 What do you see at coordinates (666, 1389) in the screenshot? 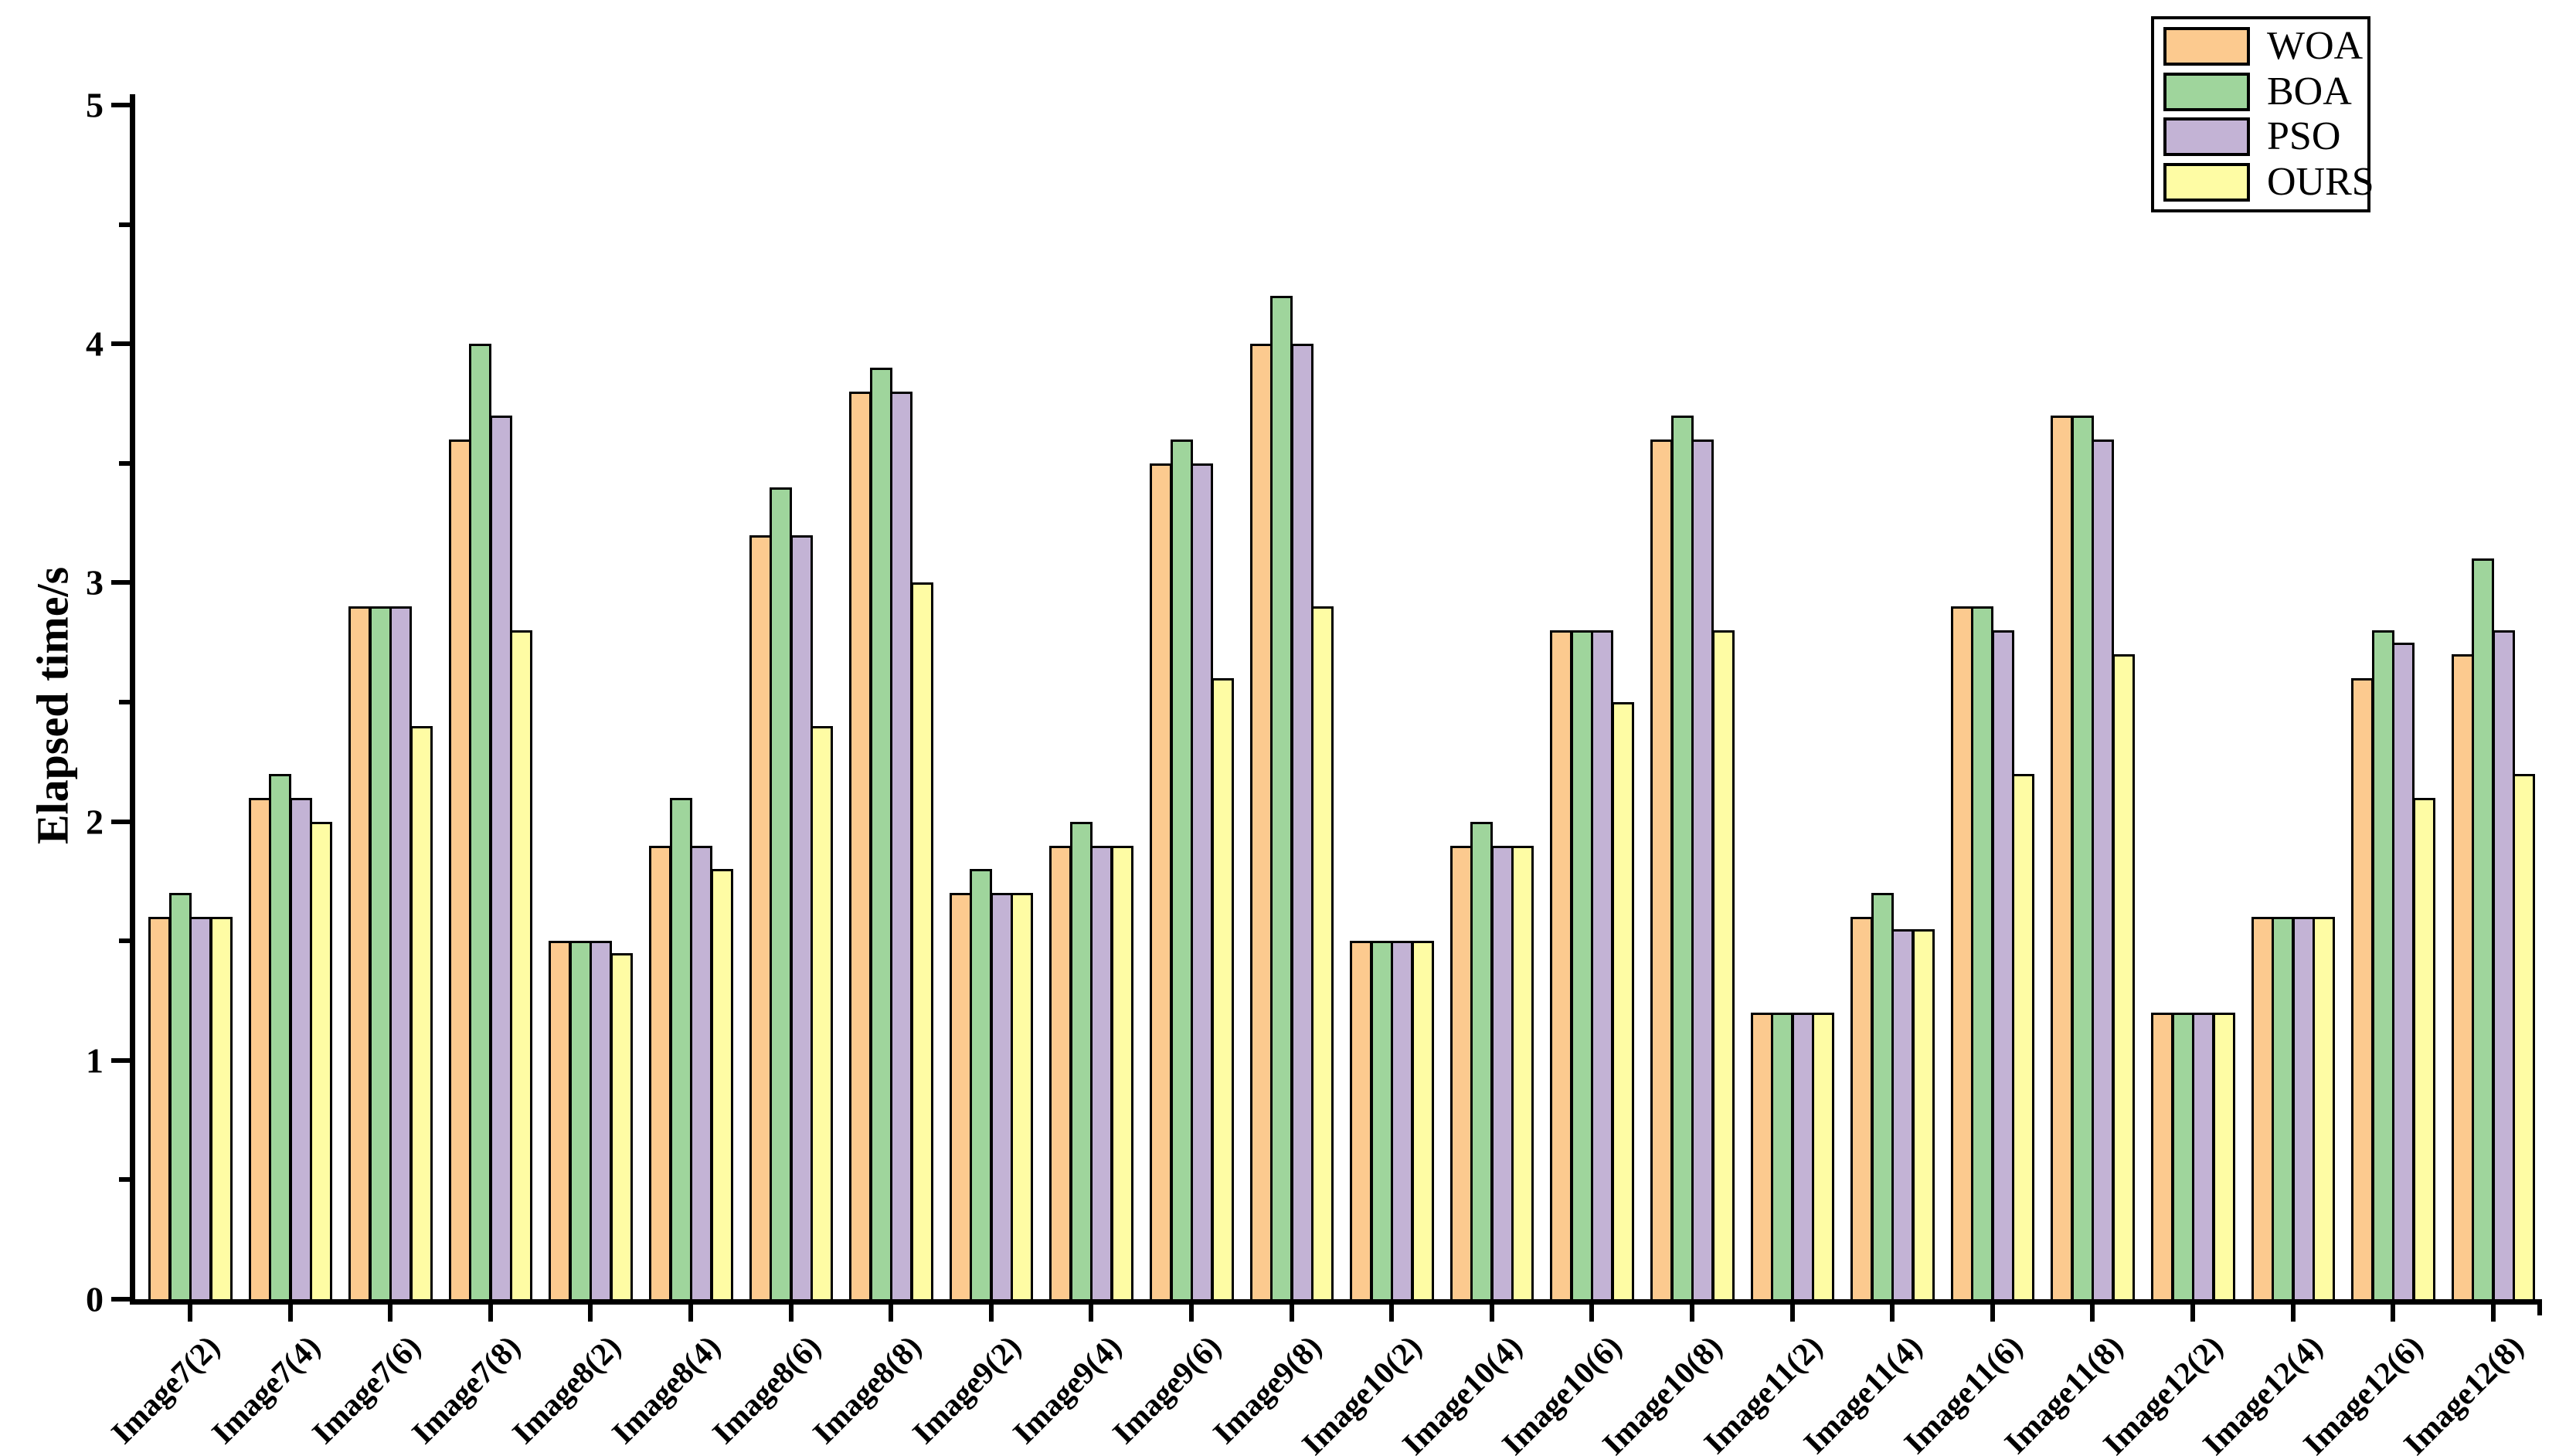
I see `x-tick-label: Image8(4)` at bounding box center [666, 1389].